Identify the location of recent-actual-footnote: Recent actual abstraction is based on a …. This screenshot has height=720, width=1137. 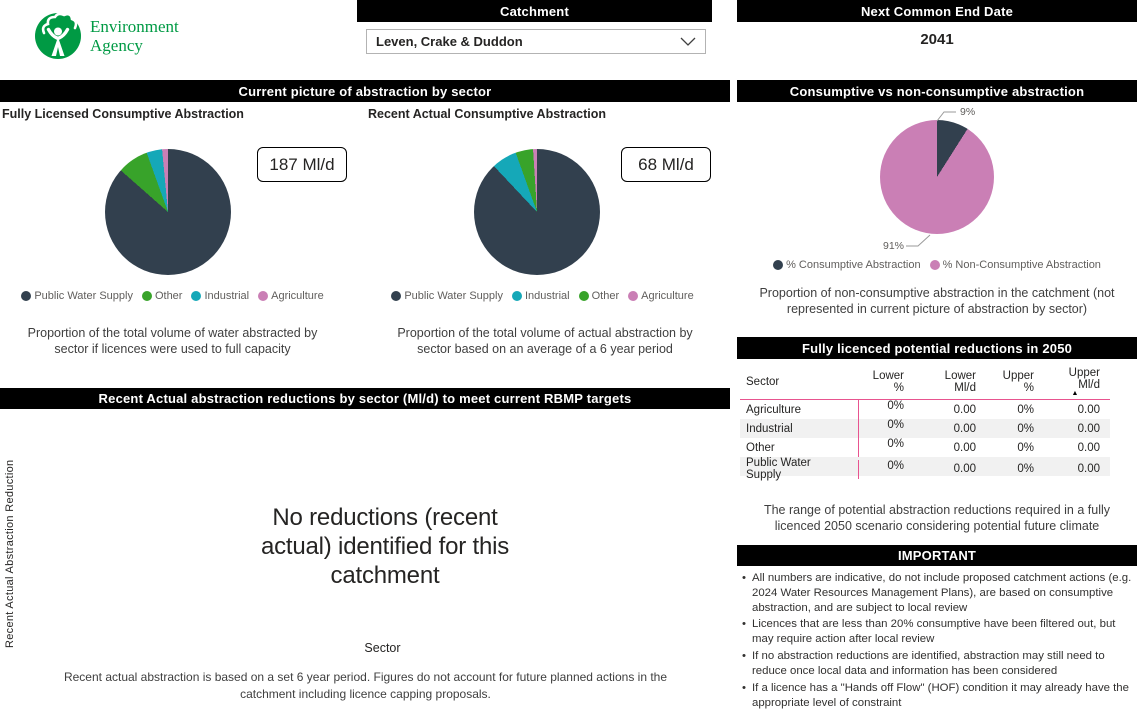
(365, 686).